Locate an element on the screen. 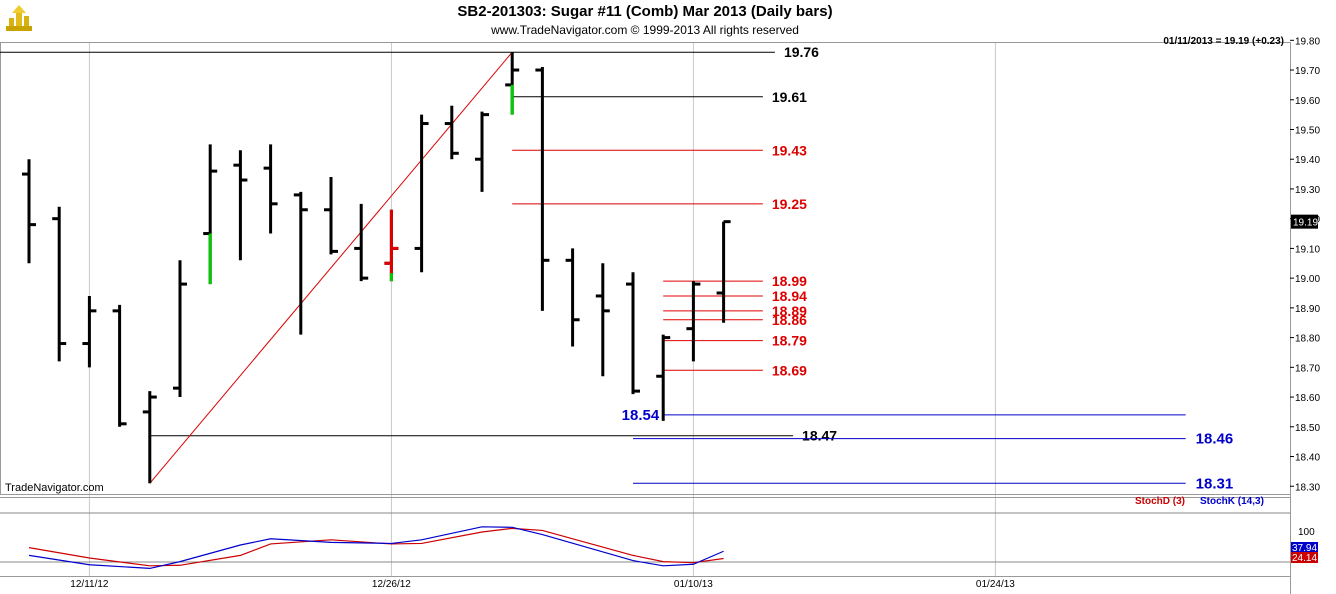  price-level-label: 19.43 is located at coordinates (789, 150).